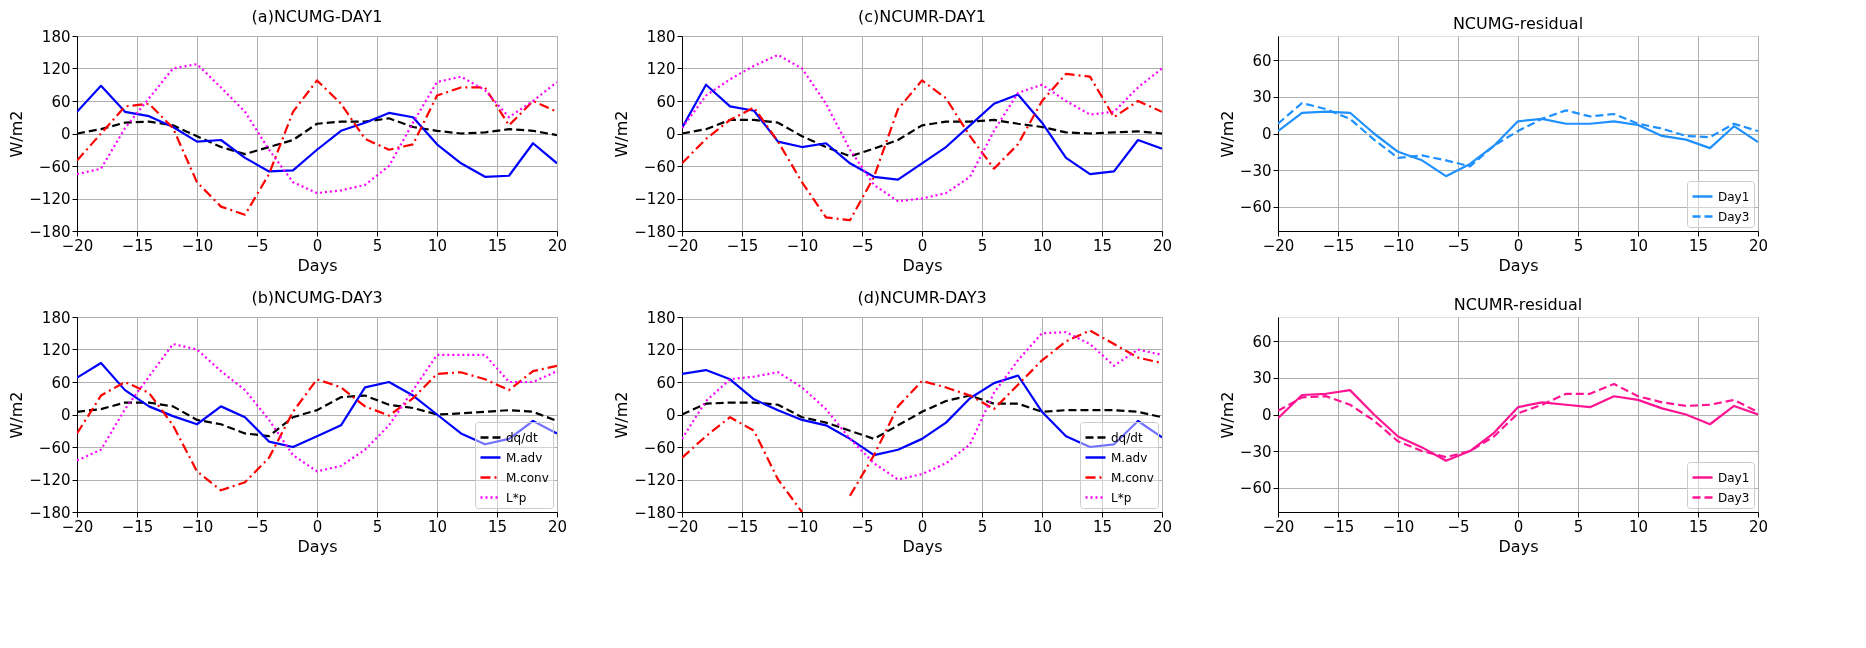  What do you see at coordinates (922, 16) in the screenshot?
I see `chart-title: (c)NCUMR-DAY1` at bounding box center [922, 16].